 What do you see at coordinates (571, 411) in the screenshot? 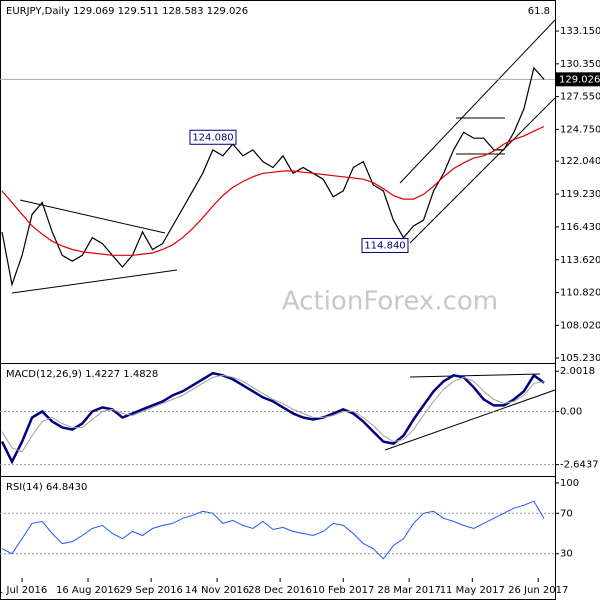
I see `y-tick-label: 0.00` at bounding box center [571, 411].